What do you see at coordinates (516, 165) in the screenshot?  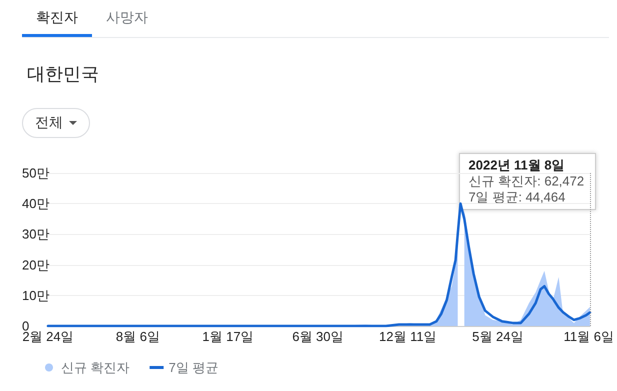 I see `text: 2022년 11월 8일` at bounding box center [516, 165].